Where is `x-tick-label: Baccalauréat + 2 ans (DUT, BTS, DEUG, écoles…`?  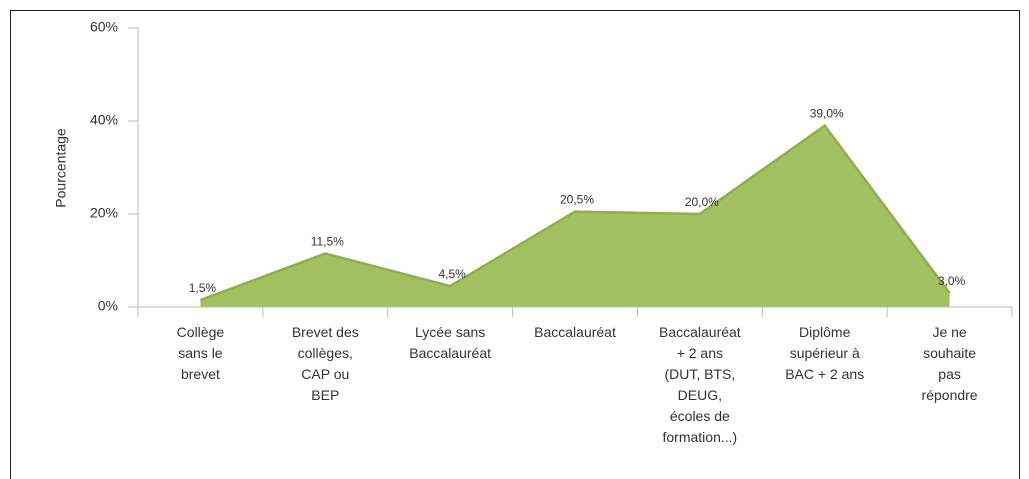
x-tick-label: Baccalauréat + 2 ans (DUT, BTS, DEUG, écoles… is located at coordinates (700, 384).